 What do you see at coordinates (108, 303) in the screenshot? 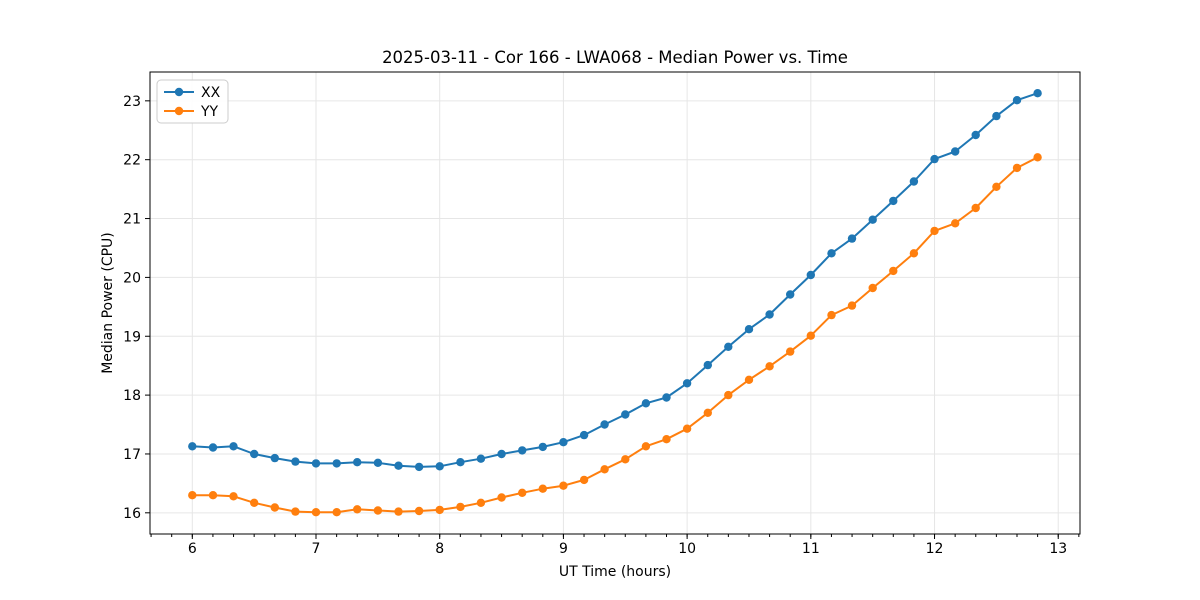
I see `y-axis-label: Median Power (CPU)` at bounding box center [108, 303].